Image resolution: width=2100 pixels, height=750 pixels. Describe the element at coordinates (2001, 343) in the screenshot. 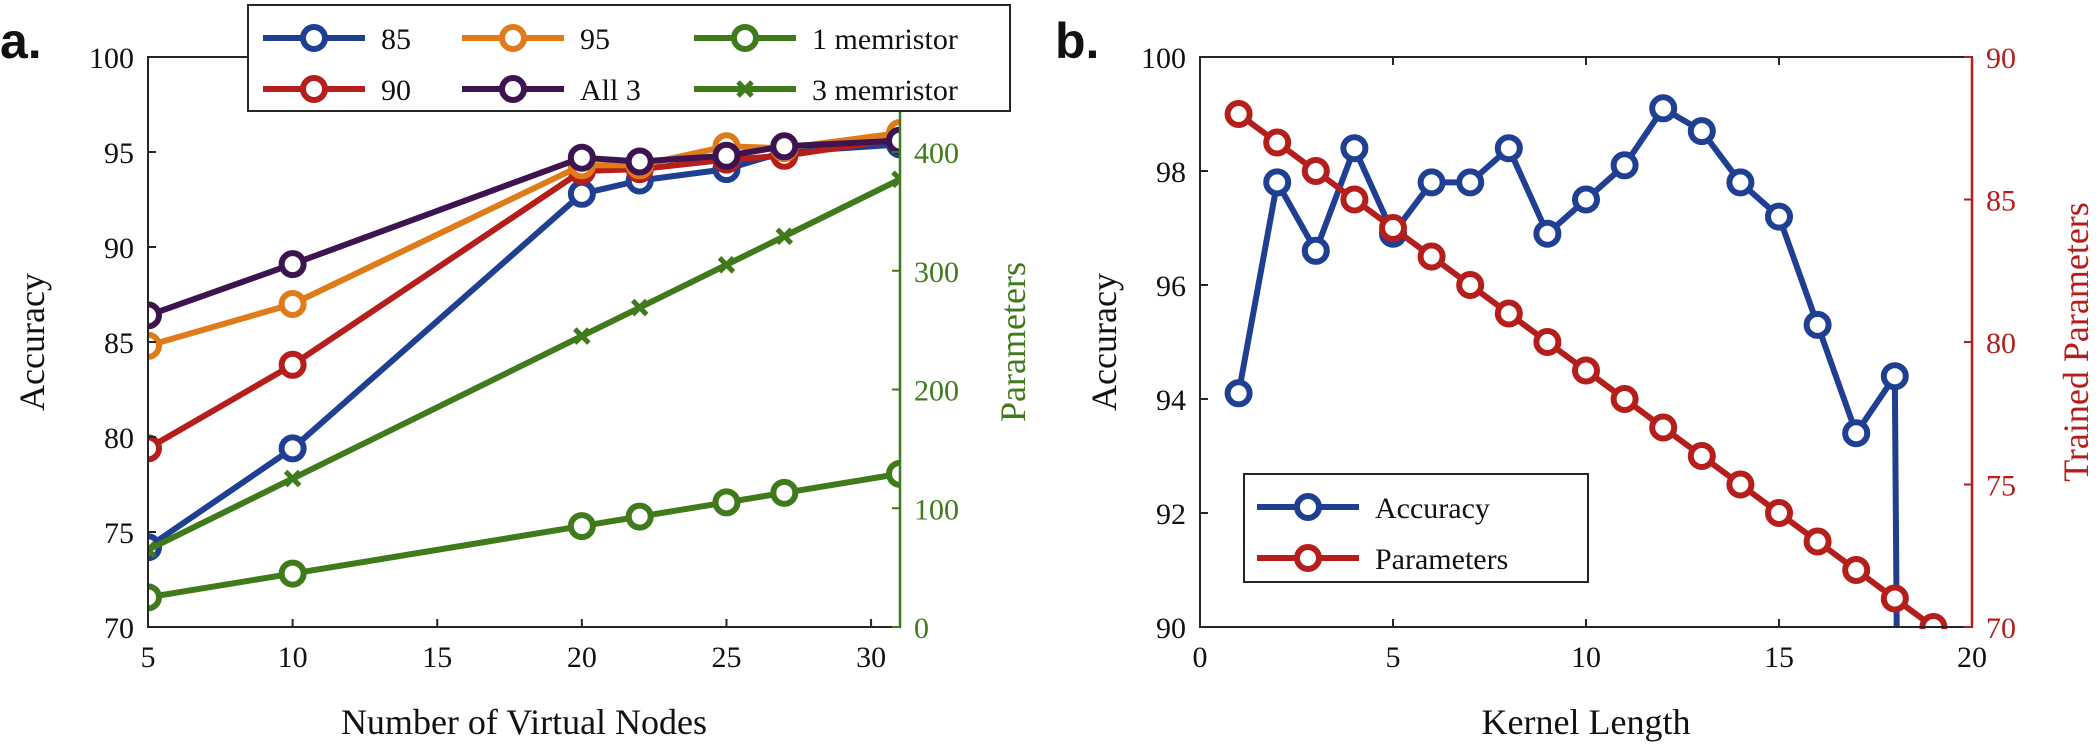

I see `panel-b-right-y-tick-label: 80` at that location.